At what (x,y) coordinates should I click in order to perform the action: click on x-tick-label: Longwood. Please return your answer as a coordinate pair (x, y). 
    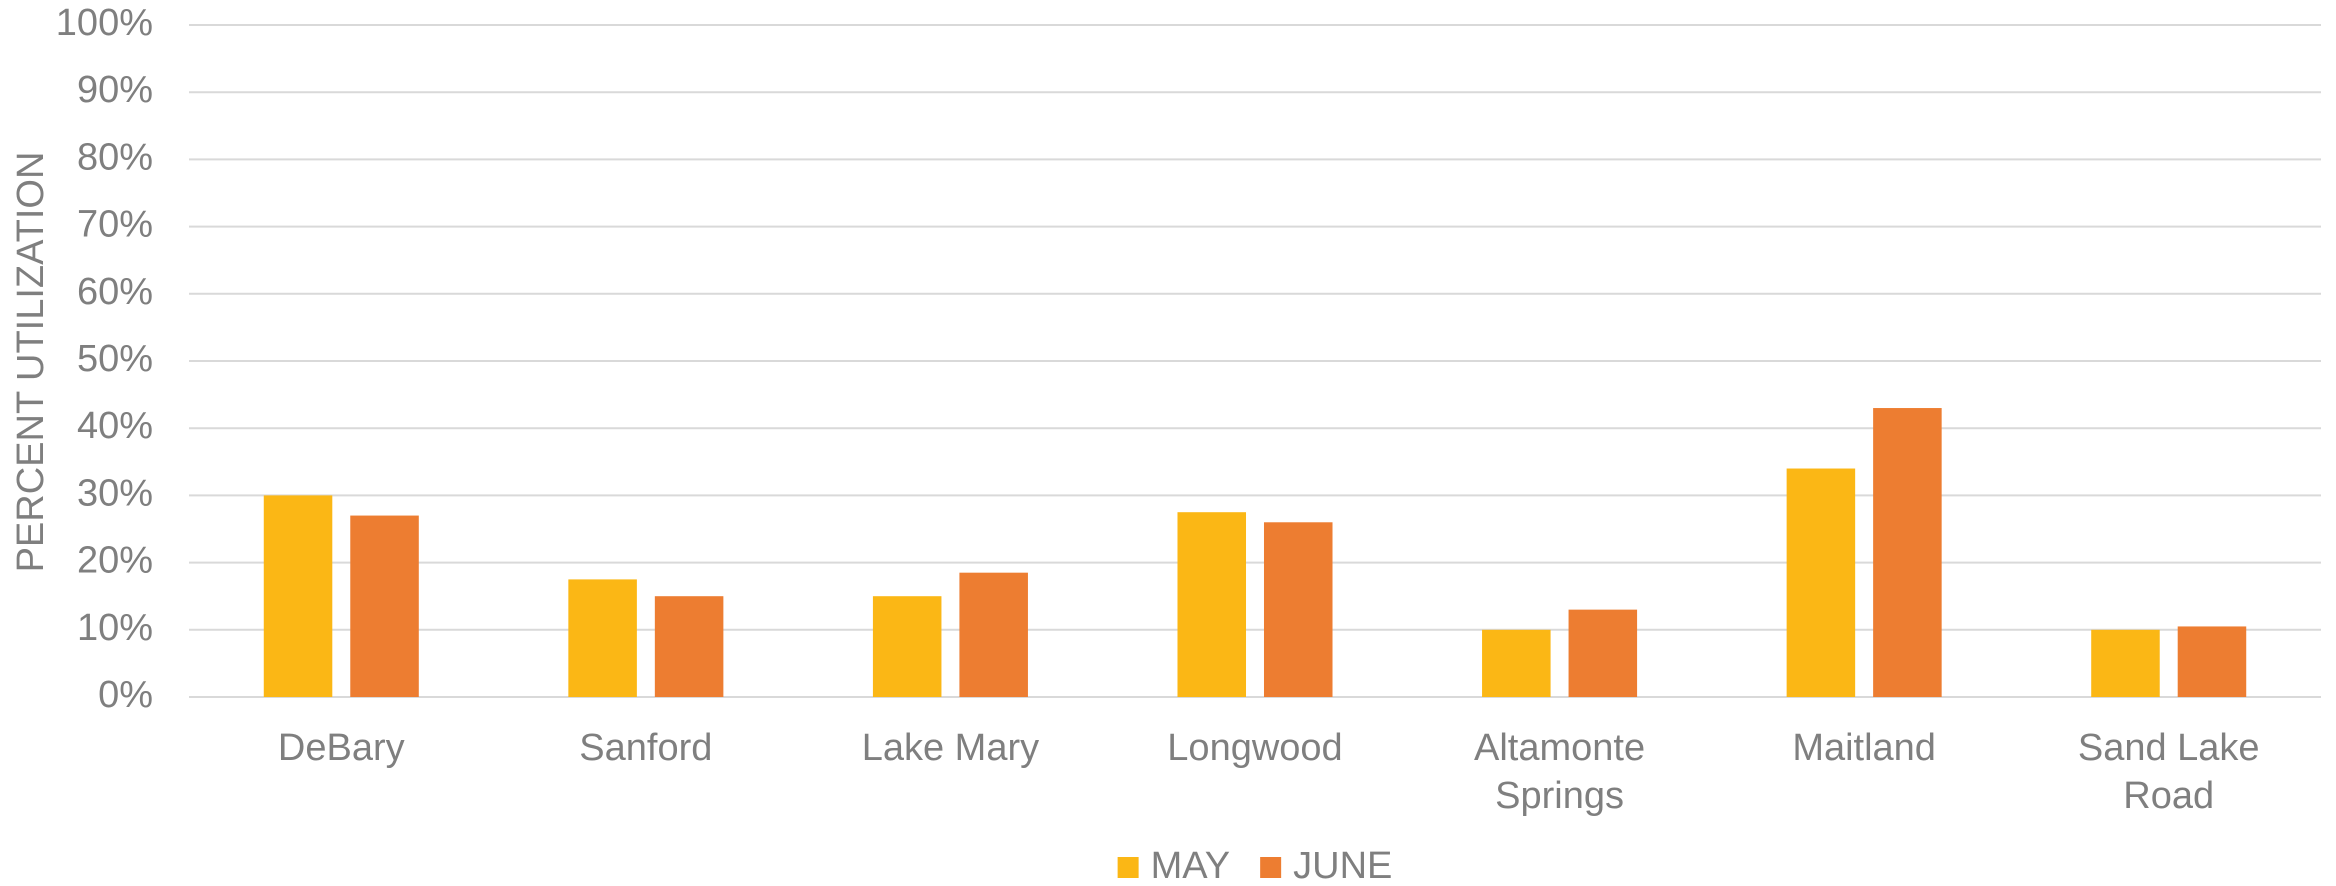
    Looking at the image, I should click on (1255, 748).